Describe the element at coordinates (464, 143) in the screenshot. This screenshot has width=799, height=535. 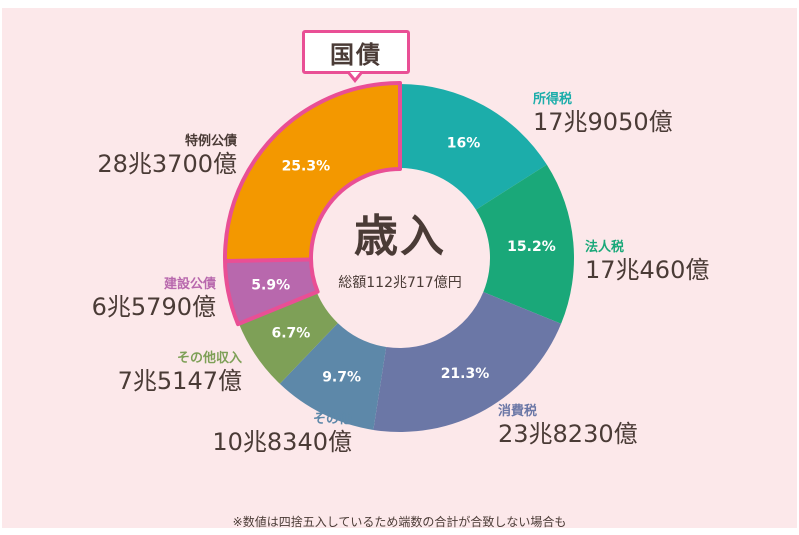
I see `percent-label-0: 16%` at that location.